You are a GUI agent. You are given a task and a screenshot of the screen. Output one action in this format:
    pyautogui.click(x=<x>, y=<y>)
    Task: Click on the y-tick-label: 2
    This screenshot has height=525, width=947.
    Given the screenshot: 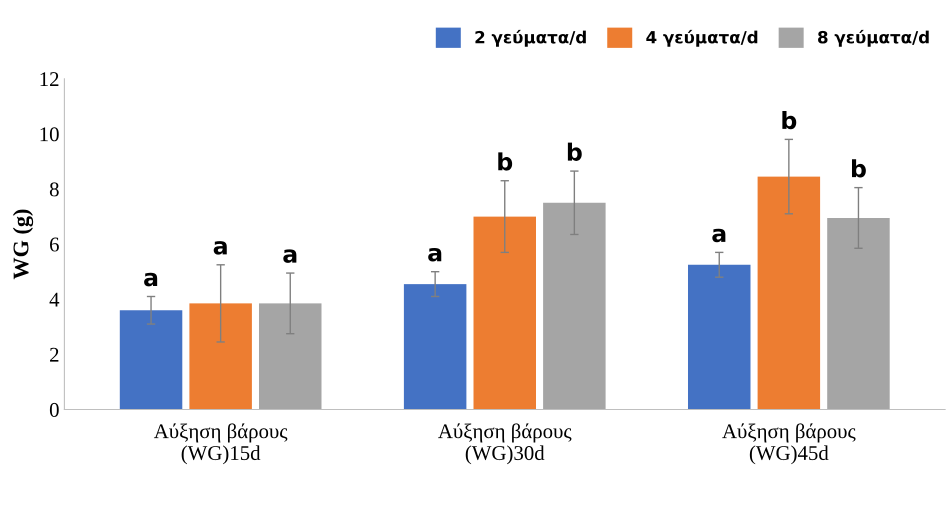 What is the action you would take?
    pyautogui.click(x=54, y=355)
    